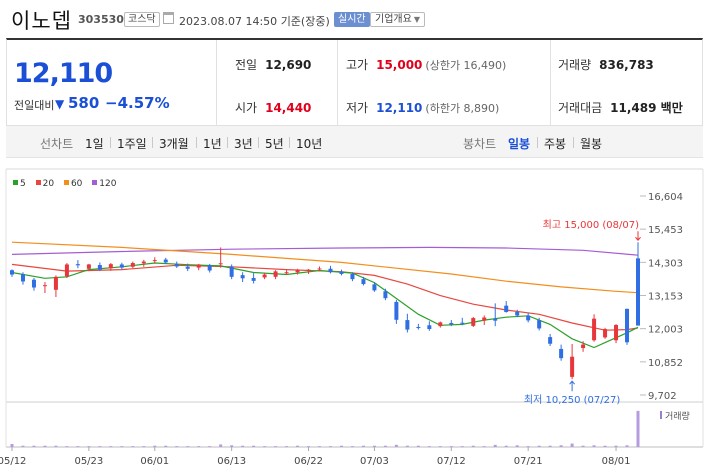 The height and width of the screenshot is (471, 706). I want to click on price-change: 580, so click(84, 103).